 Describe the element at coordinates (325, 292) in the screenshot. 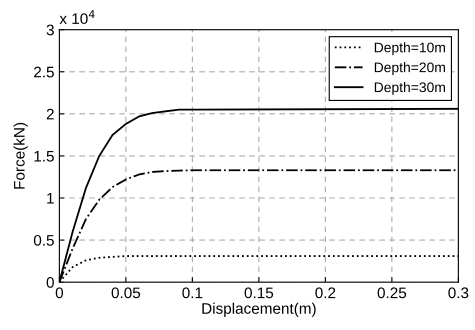

I see `x-tick-label: 0.2` at that location.